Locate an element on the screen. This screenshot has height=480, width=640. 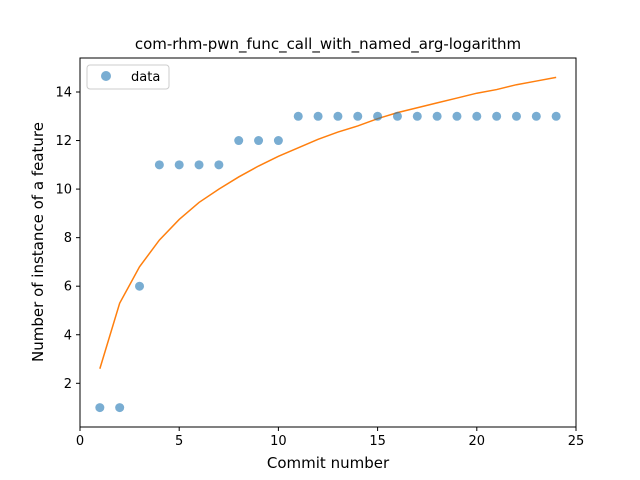
legend-marker-data is located at coordinates (106, 76).